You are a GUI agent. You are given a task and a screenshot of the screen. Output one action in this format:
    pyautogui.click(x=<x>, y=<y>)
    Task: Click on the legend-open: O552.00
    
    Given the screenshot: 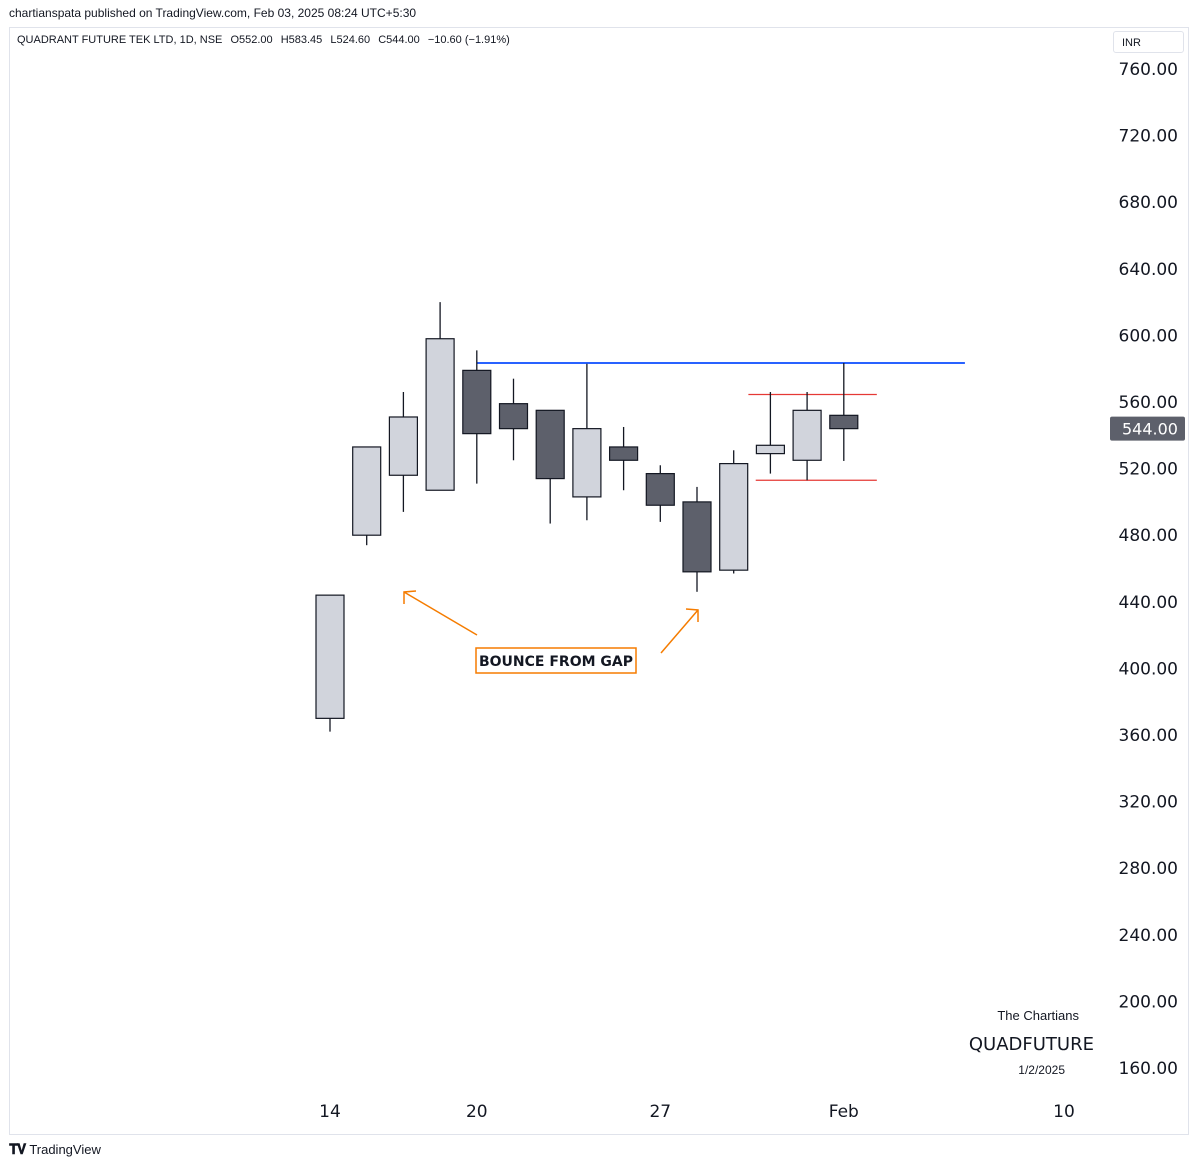 What is the action you would take?
    pyautogui.click(x=251, y=40)
    